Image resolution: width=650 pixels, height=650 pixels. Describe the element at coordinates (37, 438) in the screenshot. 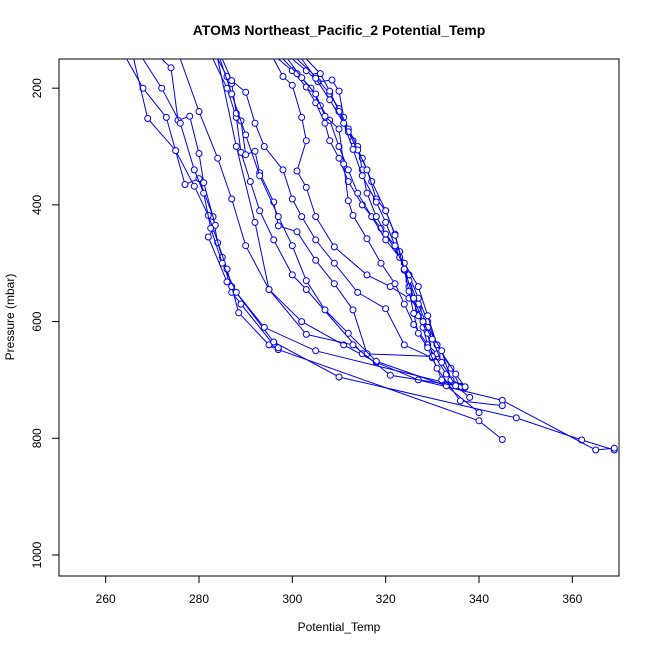

I see `y-tick-label: 800` at that location.